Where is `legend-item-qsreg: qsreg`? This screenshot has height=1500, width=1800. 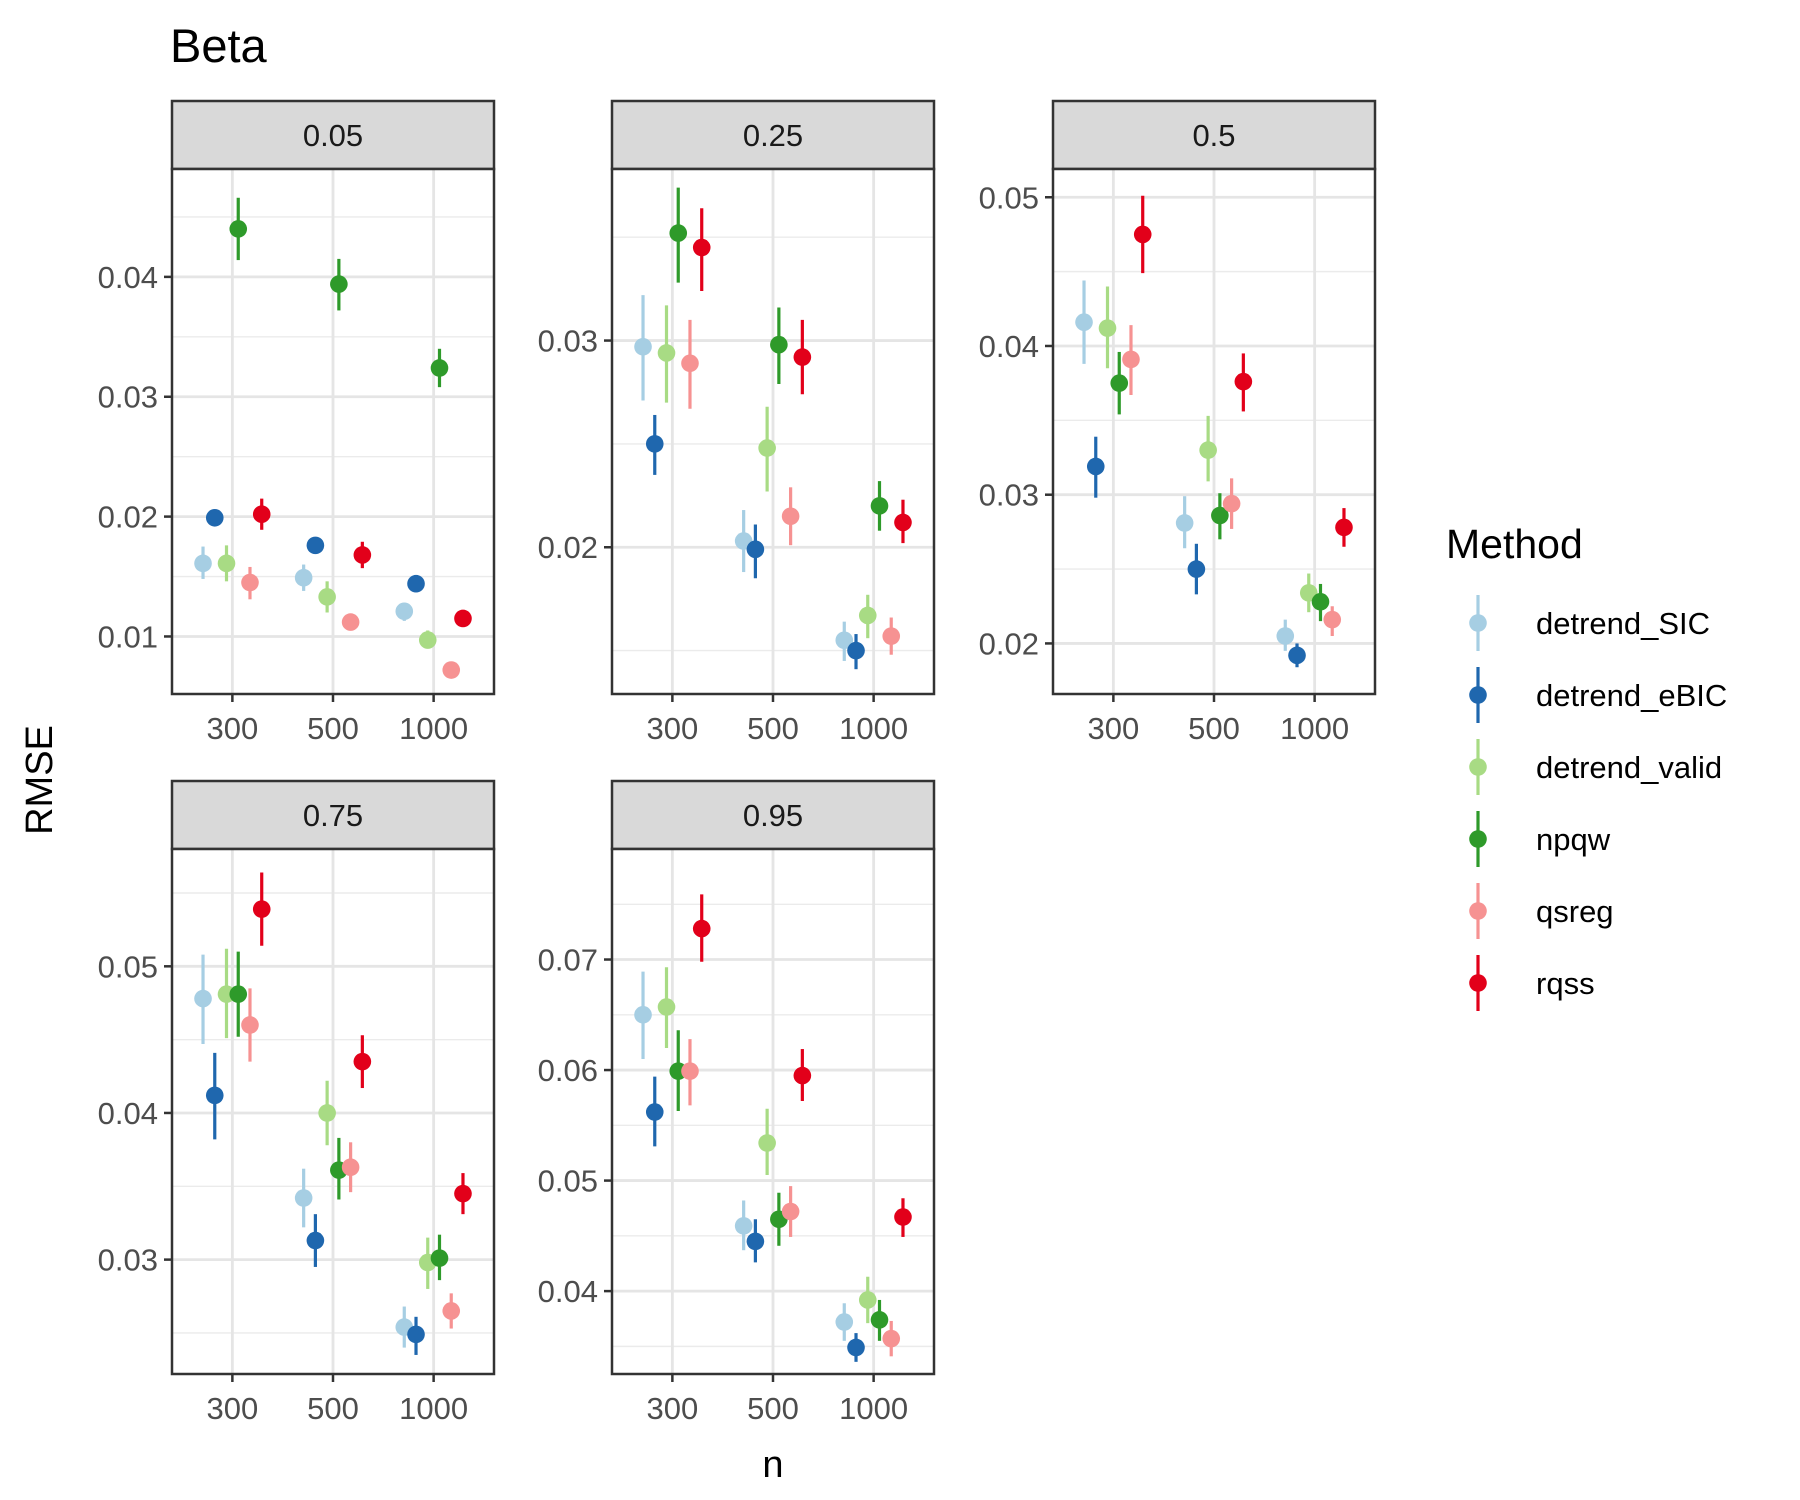 legend-item-qsreg: qsreg is located at coordinates (1541, 911).